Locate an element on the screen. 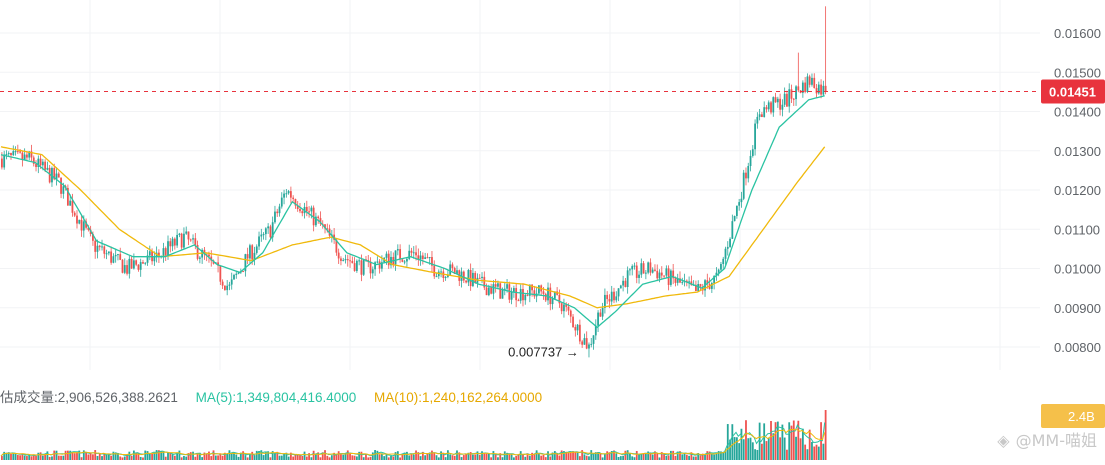 The image size is (1105, 465). y-tick-label: 0.00900 is located at coordinates (1077, 308).